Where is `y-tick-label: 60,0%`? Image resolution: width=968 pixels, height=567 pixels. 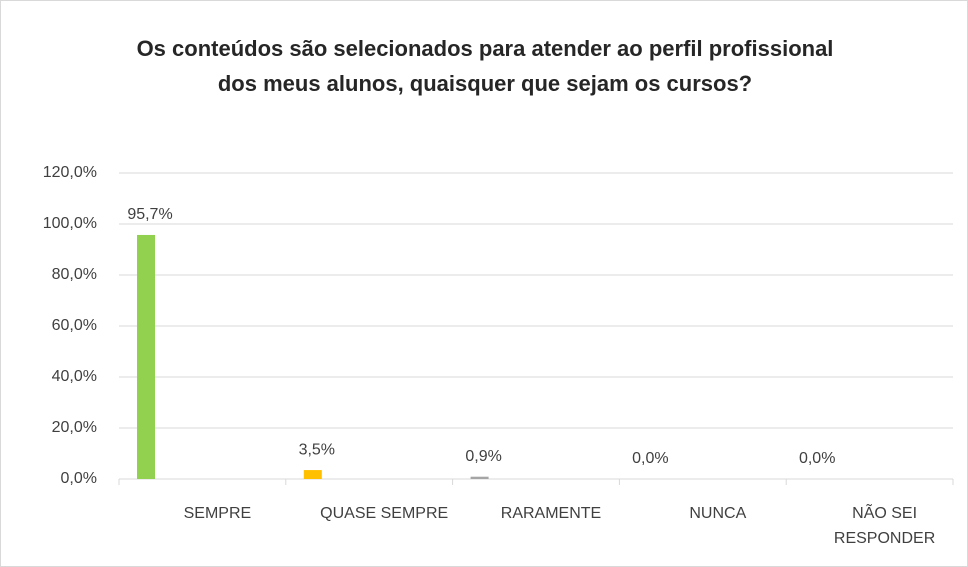
y-tick-label: 60,0% is located at coordinates (74, 325).